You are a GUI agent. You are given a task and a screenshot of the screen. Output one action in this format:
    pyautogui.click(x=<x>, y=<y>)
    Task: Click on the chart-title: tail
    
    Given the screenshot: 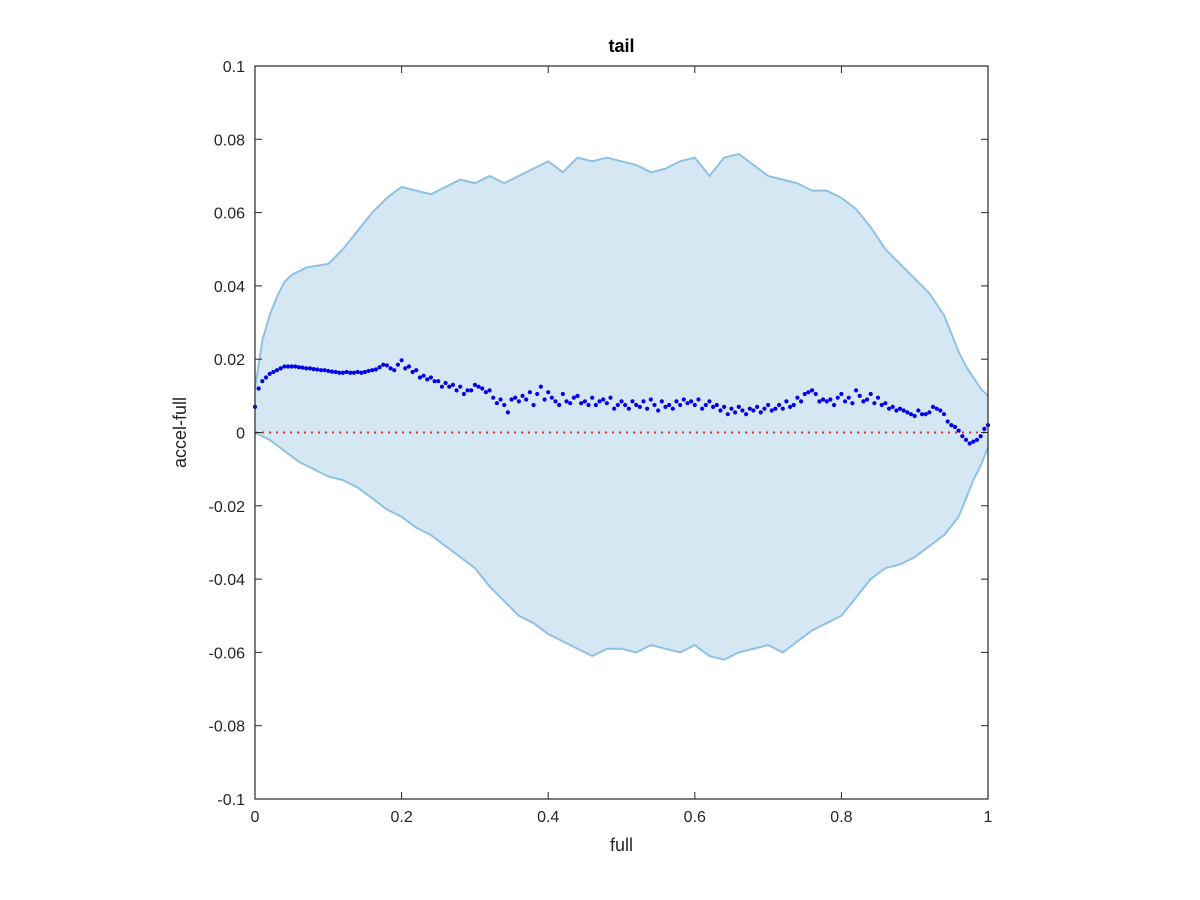 What is the action you would take?
    pyautogui.click(x=621, y=46)
    